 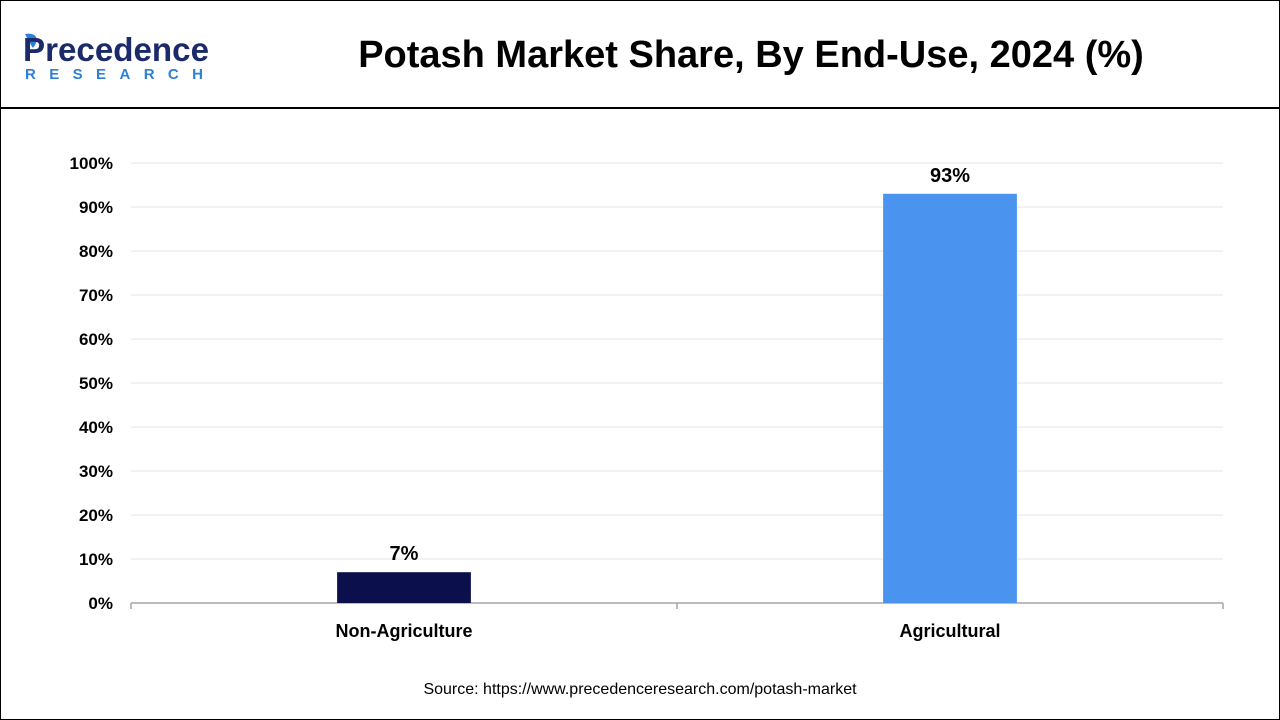 I want to click on y-tick-label: 0%, so click(x=100, y=603).